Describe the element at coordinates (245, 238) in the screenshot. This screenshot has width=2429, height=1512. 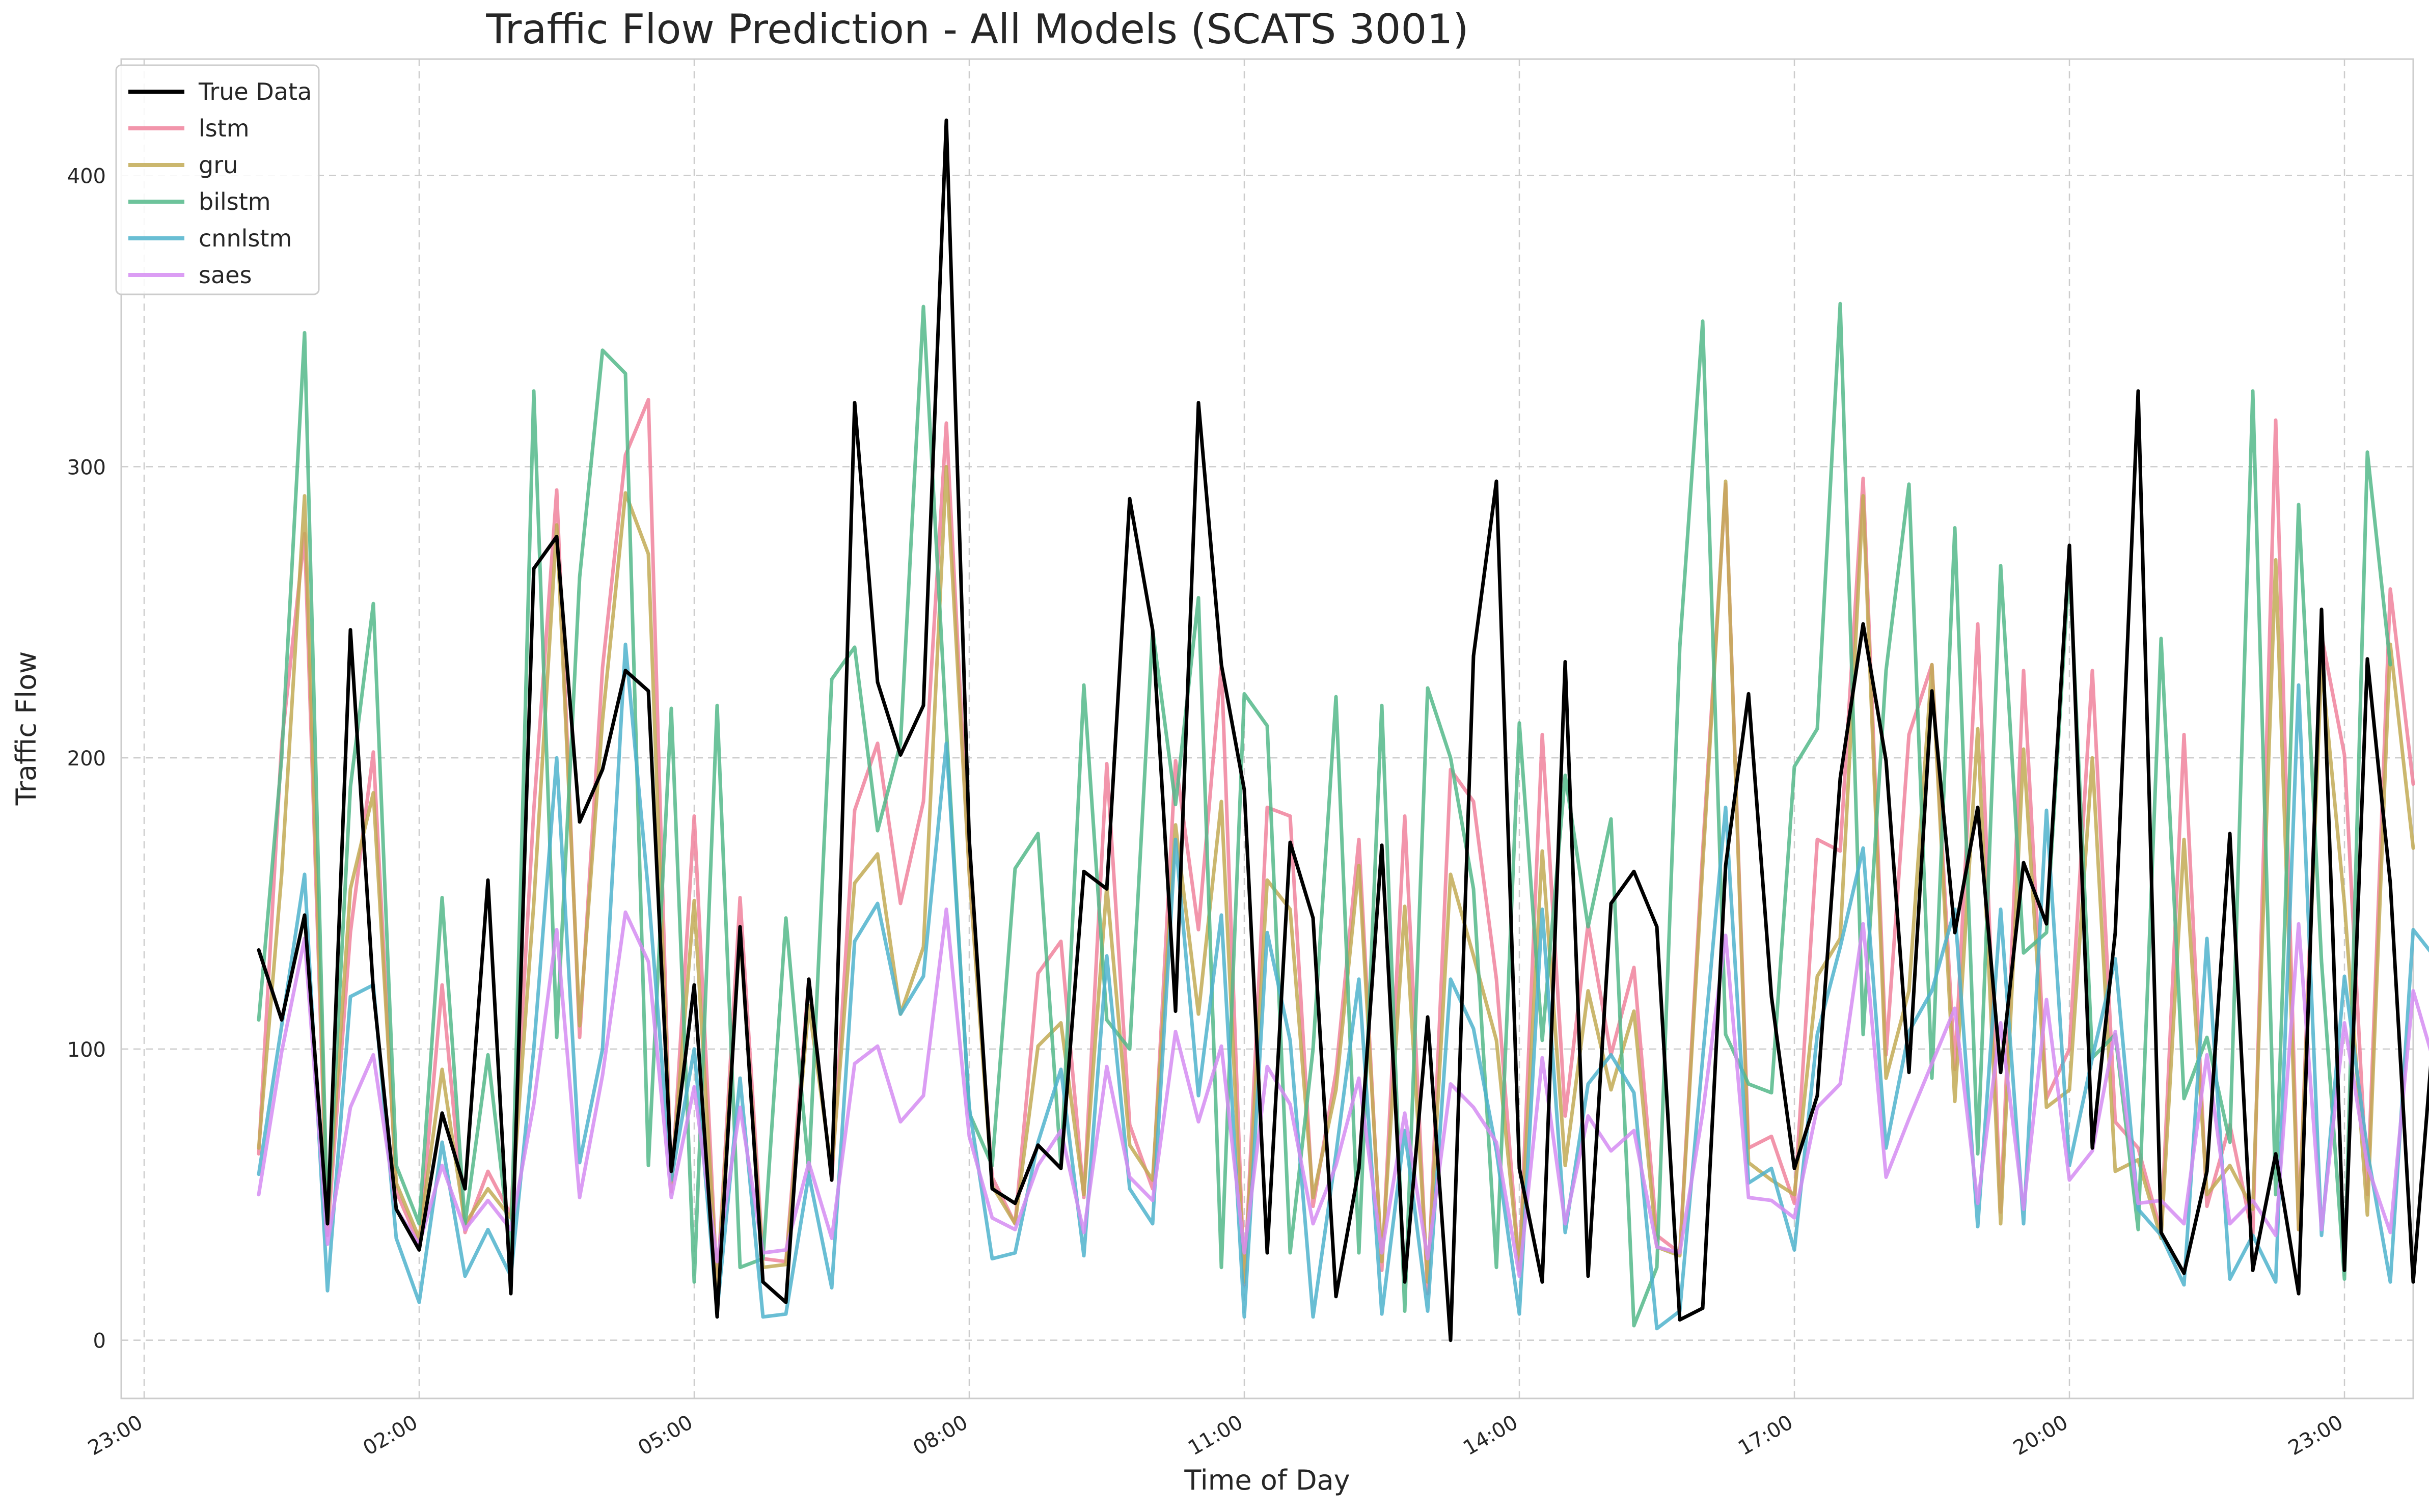
I see `legend-label: cnnlstm` at that location.